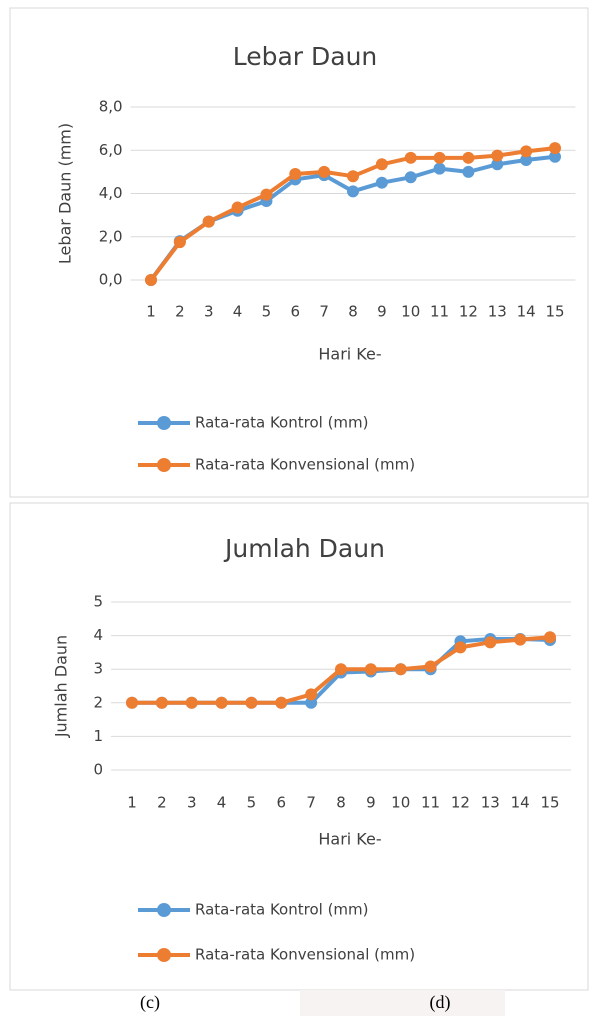  What do you see at coordinates (99, 602) in the screenshot?
I see `y-tick-label: 5` at bounding box center [99, 602].